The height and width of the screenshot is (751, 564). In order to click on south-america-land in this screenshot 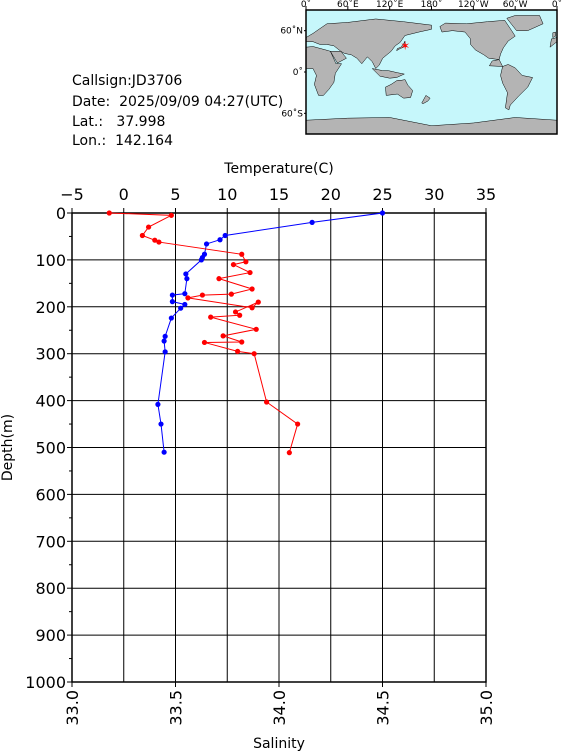, I will do `click(516, 87)`.